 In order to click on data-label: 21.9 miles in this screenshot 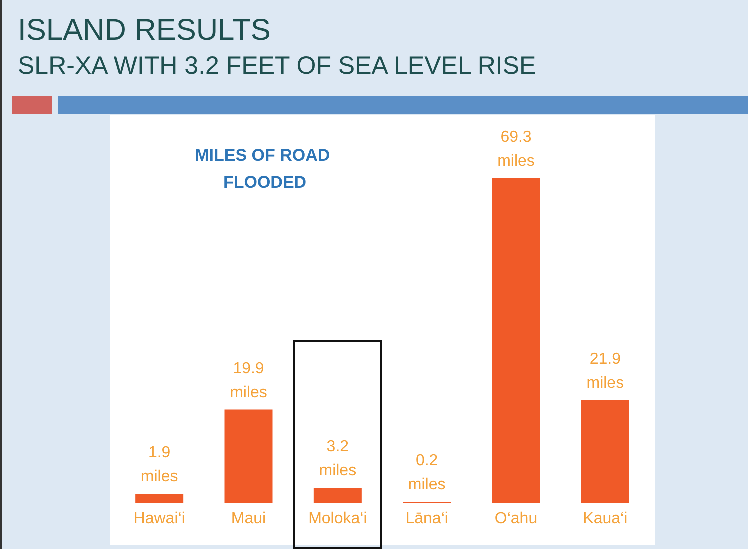, I will do `click(605, 371)`.